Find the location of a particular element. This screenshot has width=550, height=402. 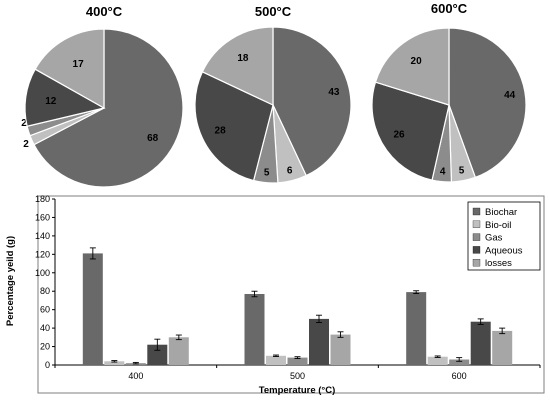

y-tick-label: 0 is located at coordinates (47, 365).